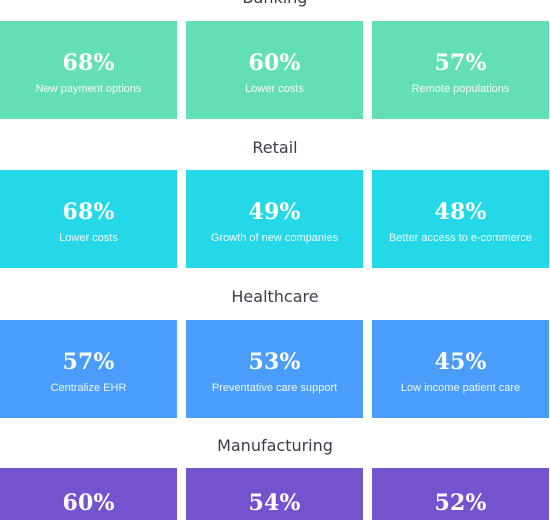 The height and width of the screenshot is (520, 550). Describe the element at coordinates (275, 296) in the screenshot. I see `section-title-healthcare: Healthcare` at that location.